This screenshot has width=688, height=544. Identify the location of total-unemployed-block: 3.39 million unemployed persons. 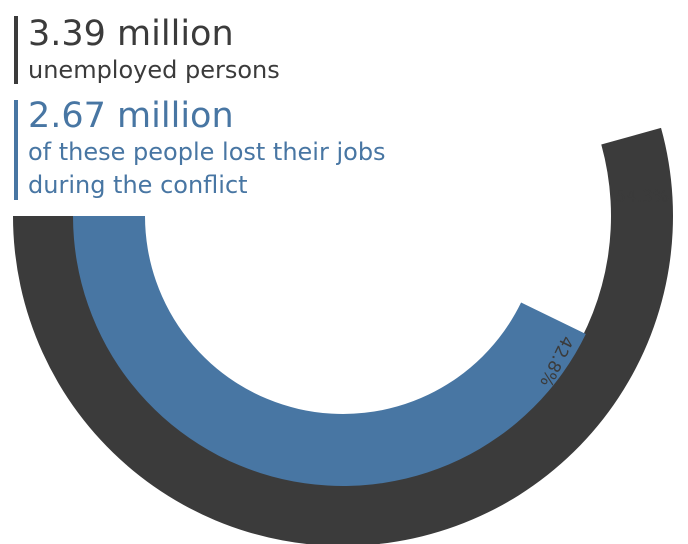
(147, 50).